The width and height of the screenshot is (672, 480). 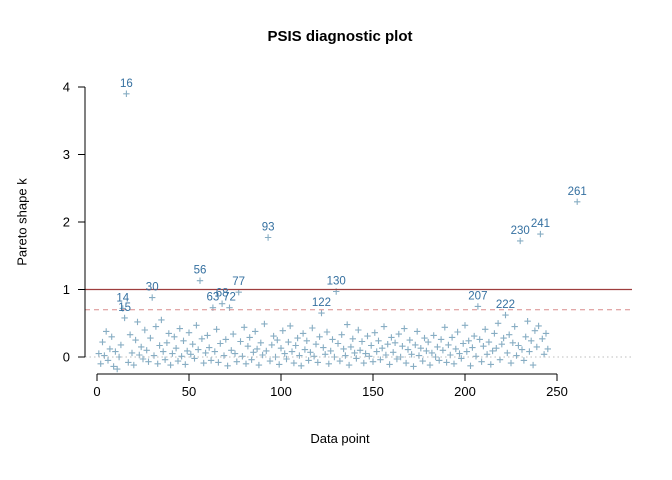 What do you see at coordinates (200, 271) in the screenshot?
I see `point-label-56: 56` at bounding box center [200, 271].